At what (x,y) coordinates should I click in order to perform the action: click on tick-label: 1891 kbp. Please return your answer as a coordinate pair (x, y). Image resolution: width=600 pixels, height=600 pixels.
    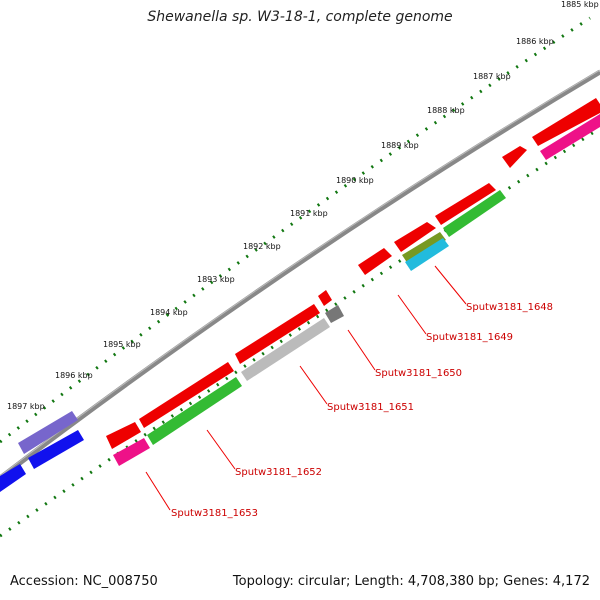
    Looking at the image, I should click on (309, 213).